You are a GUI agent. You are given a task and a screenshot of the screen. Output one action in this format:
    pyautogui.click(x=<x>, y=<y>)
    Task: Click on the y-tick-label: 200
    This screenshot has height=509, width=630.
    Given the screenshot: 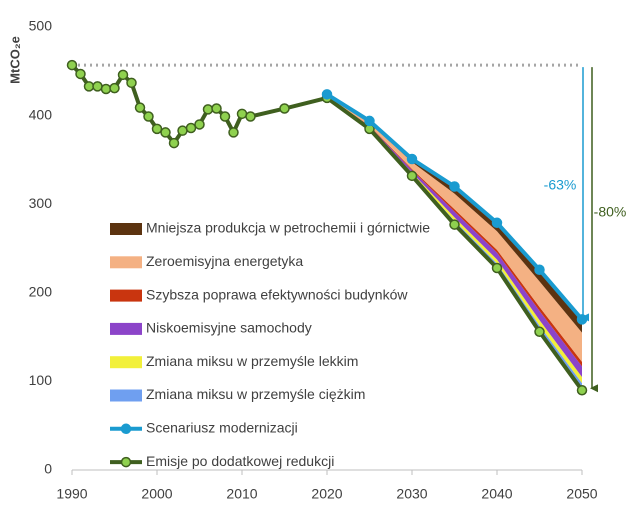 What is the action you would take?
    pyautogui.click(x=41, y=292)
    